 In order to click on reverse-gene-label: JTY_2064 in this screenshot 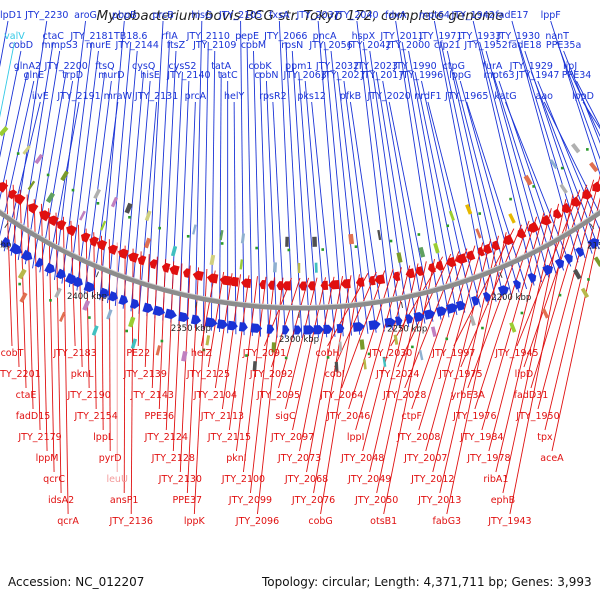, I will do `click(341, 395)`.